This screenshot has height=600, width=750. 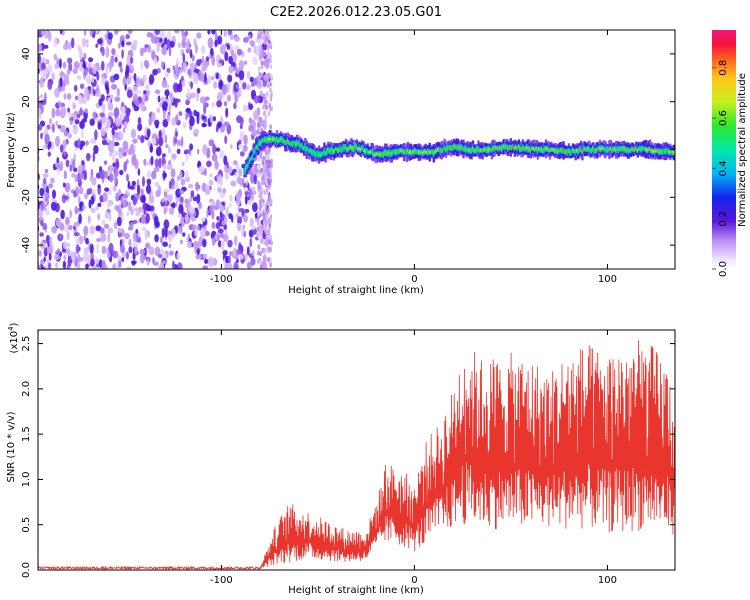 What do you see at coordinates (26, 54) in the screenshot?
I see `top-y-tick-label: 40` at bounding box center [26, 54].